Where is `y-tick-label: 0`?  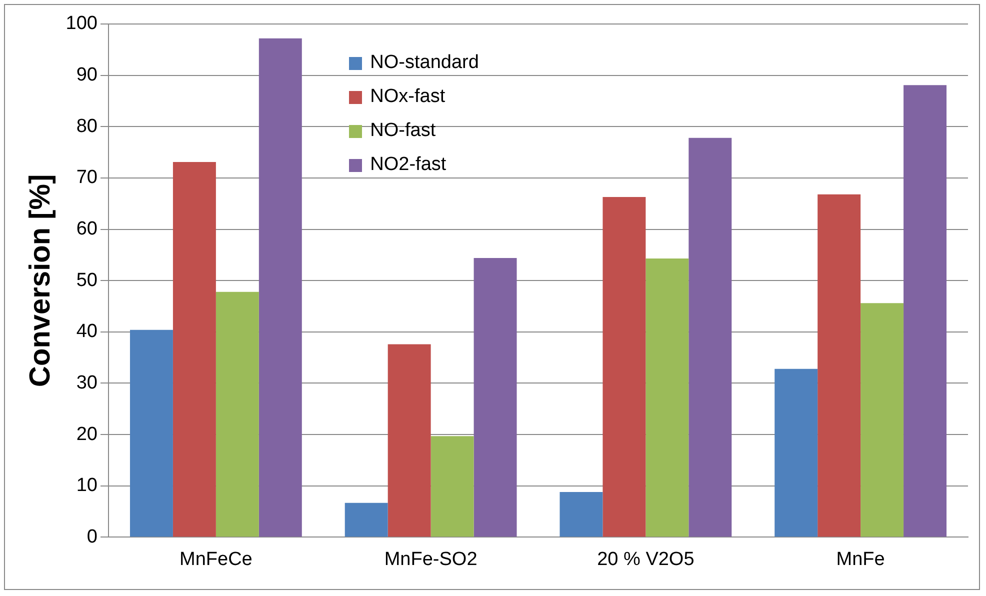 y-tick-label: 0 is located at coordinates (92, 537).